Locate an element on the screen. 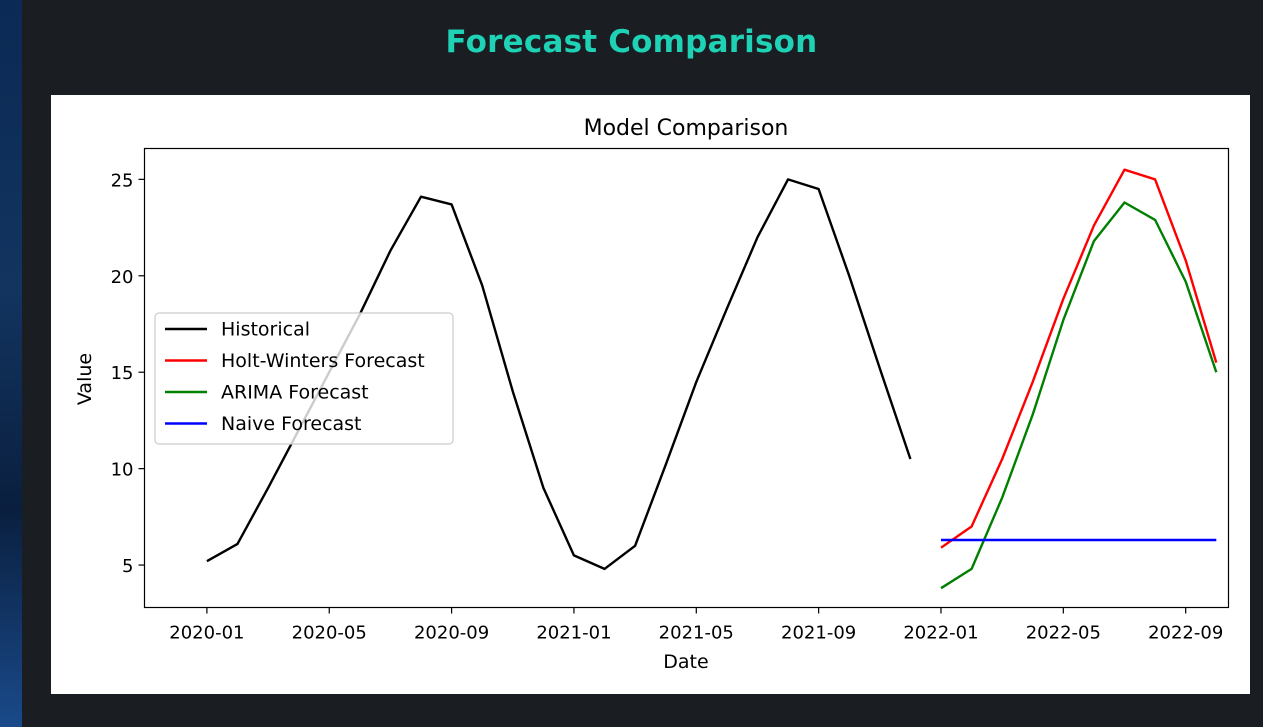 This screenshot has width=1263, height=727. legend-label: ARIMA Forecast is located at coordinates (295, 393).